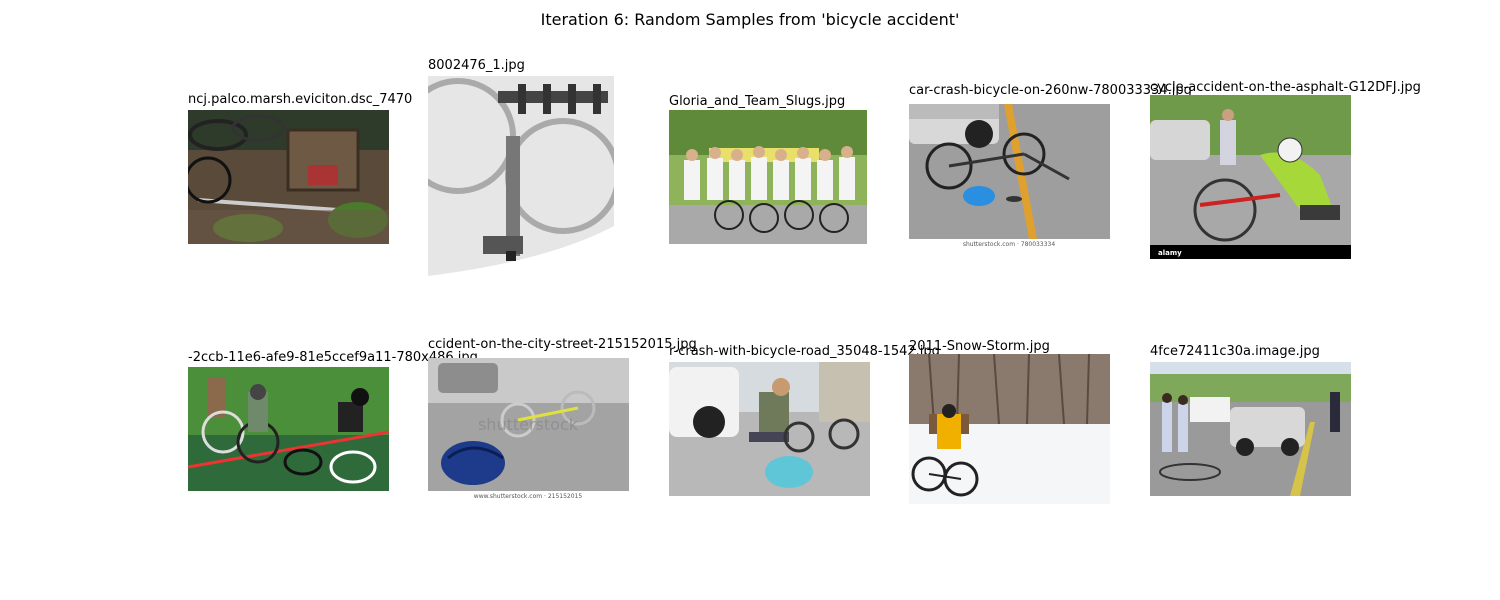 This screenshot has width=1500, height=600. Describe the element at coordinates (300, 99) in the screenshot. I see `sample-title: ncj.palco.marsh.eviciton.dsc_7470` at that location.